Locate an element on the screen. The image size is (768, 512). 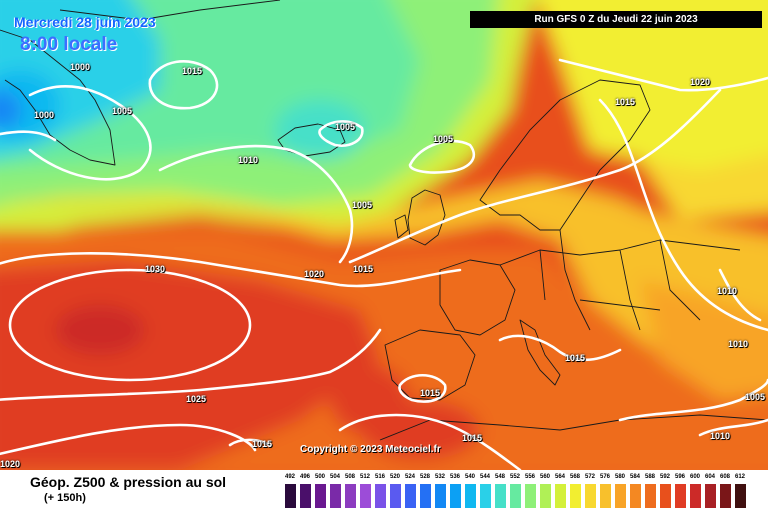
legend-label: 508 is located at coordinates (350, 477).